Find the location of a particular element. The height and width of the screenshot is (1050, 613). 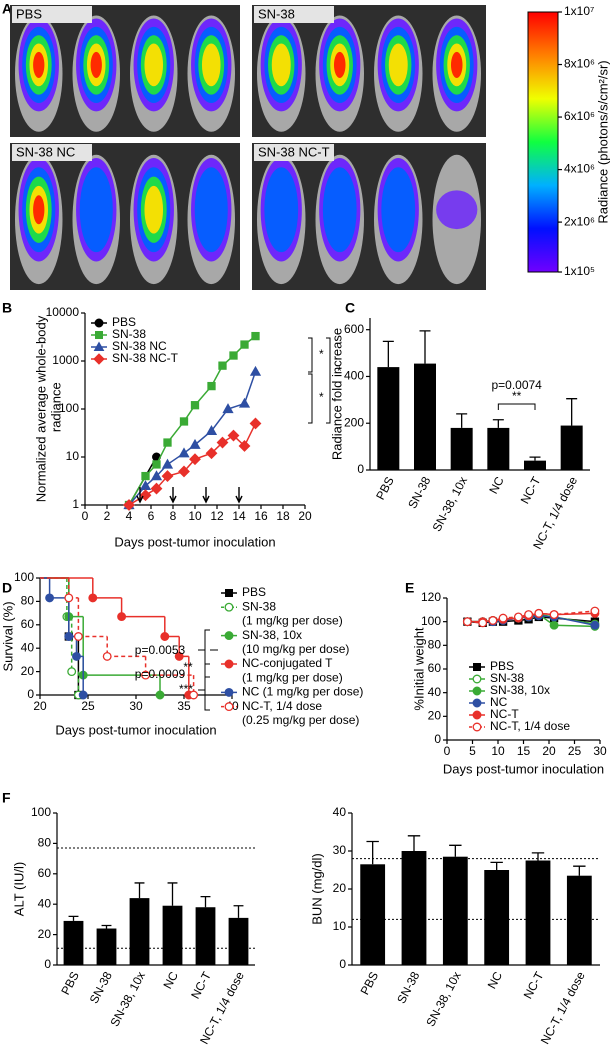

legend-detail: (10 mg/kg per dose) is located at coordinates (295, 649).